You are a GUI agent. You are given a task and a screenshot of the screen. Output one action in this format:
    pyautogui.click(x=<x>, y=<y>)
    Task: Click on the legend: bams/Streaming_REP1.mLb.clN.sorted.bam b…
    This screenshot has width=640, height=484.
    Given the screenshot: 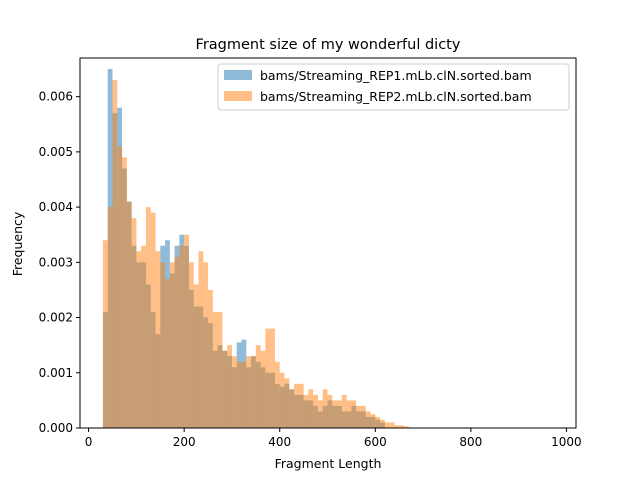 What is the action you would take?
    pyautogui.click(x=393, y=87)
    